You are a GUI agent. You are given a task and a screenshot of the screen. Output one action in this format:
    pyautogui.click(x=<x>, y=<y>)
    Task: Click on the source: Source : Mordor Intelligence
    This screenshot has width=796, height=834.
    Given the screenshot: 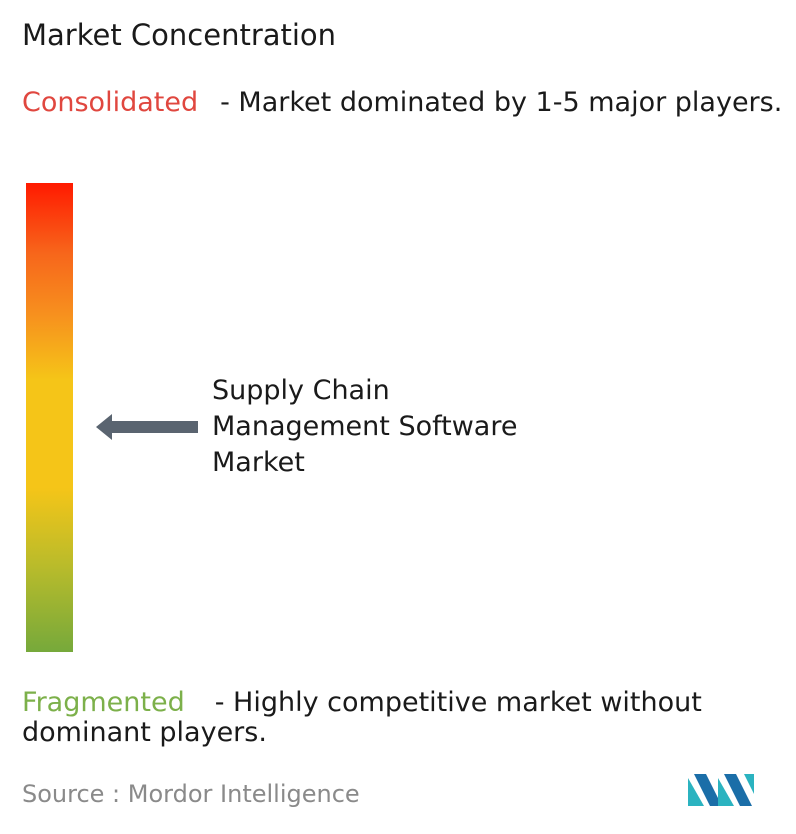 What is the action you would take?
    pyautogui.click(x=191, y=794)
    